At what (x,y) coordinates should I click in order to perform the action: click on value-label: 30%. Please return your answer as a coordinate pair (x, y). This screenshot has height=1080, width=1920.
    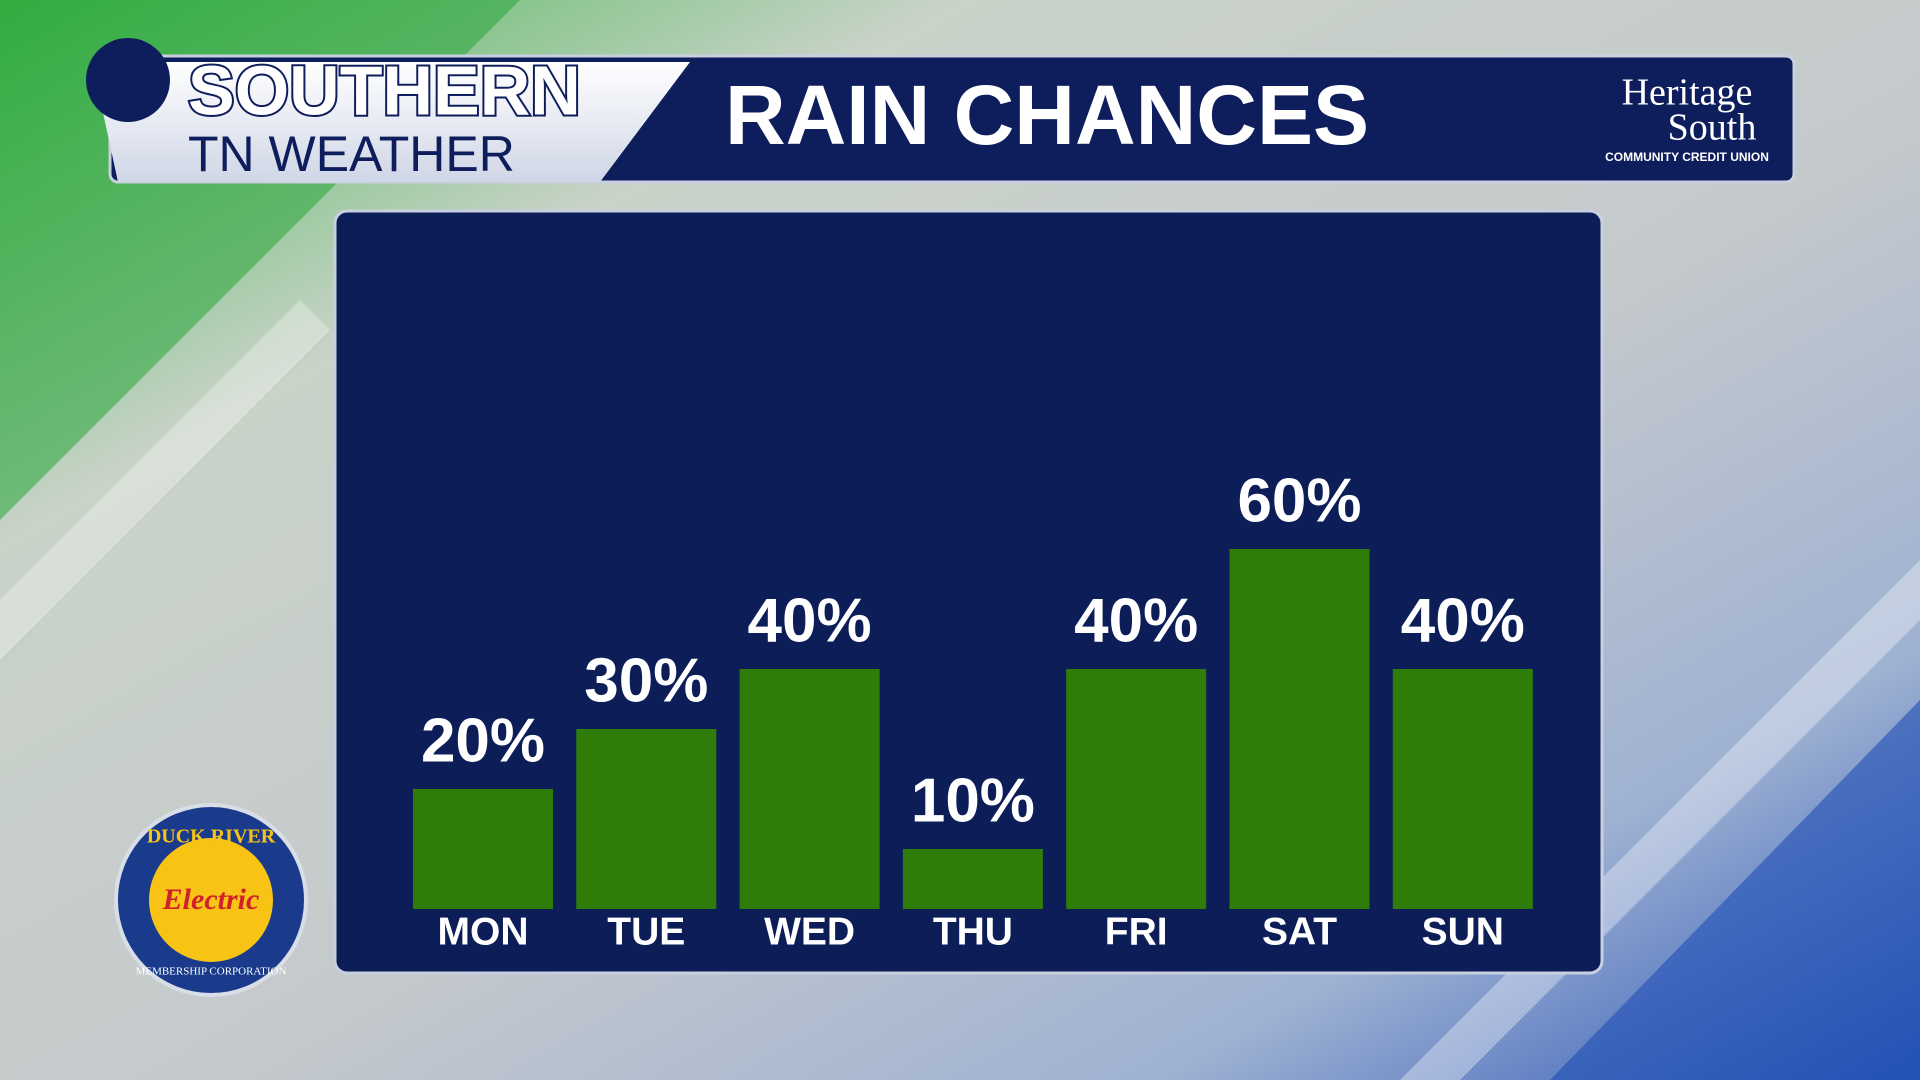
    Looking at the image, I should click on (646, 680).